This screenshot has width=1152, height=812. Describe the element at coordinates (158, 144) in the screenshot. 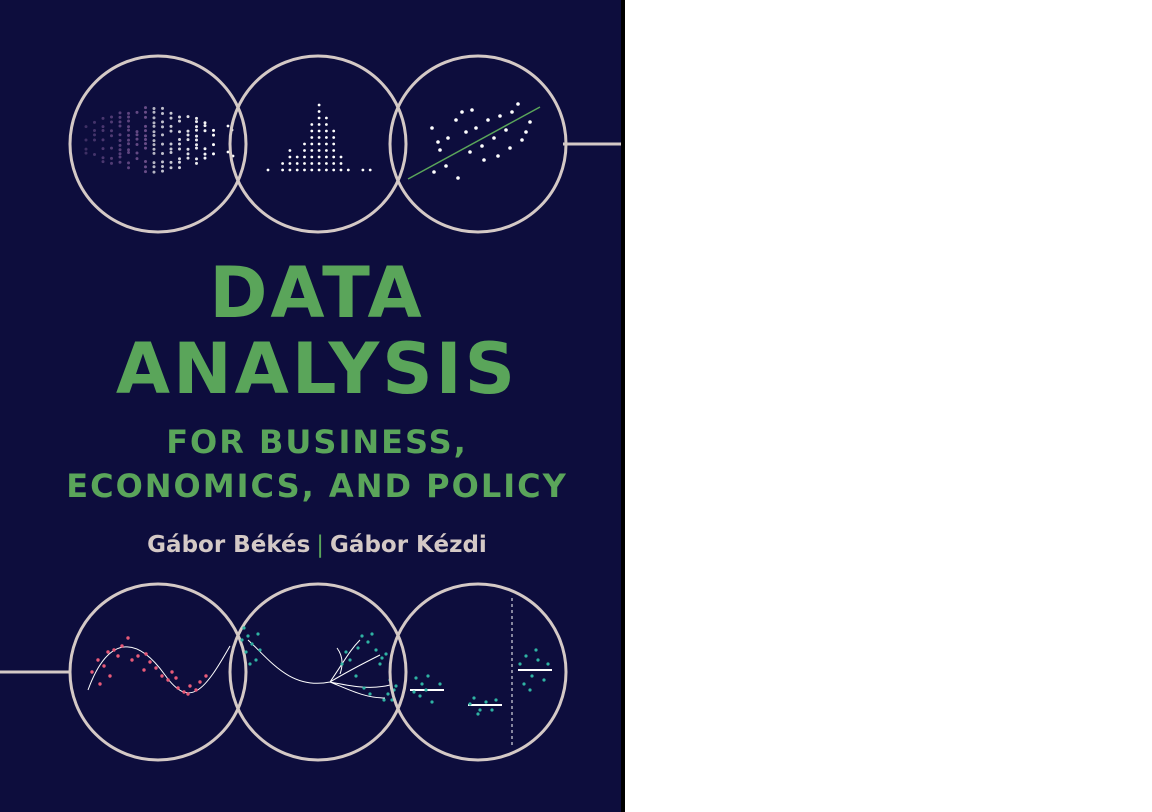

I see `scatter-cloud-icon` at that location.